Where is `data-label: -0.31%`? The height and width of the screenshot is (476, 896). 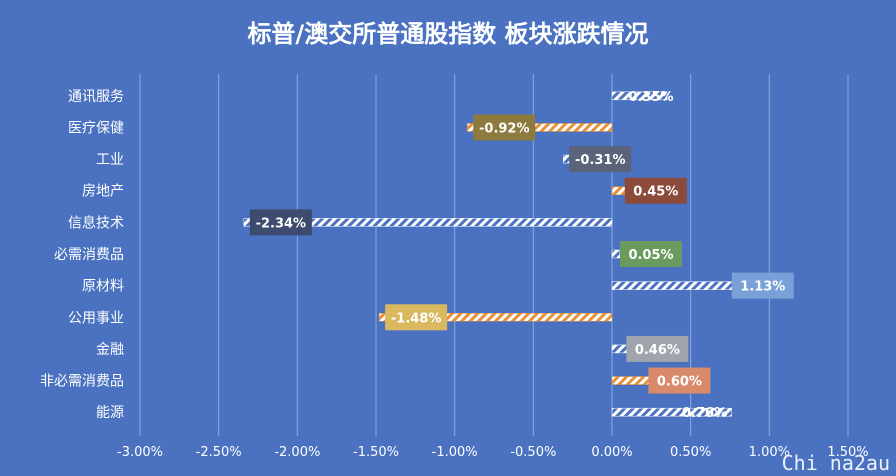
data-label: -0.31% is located at coordinates (600, 160).